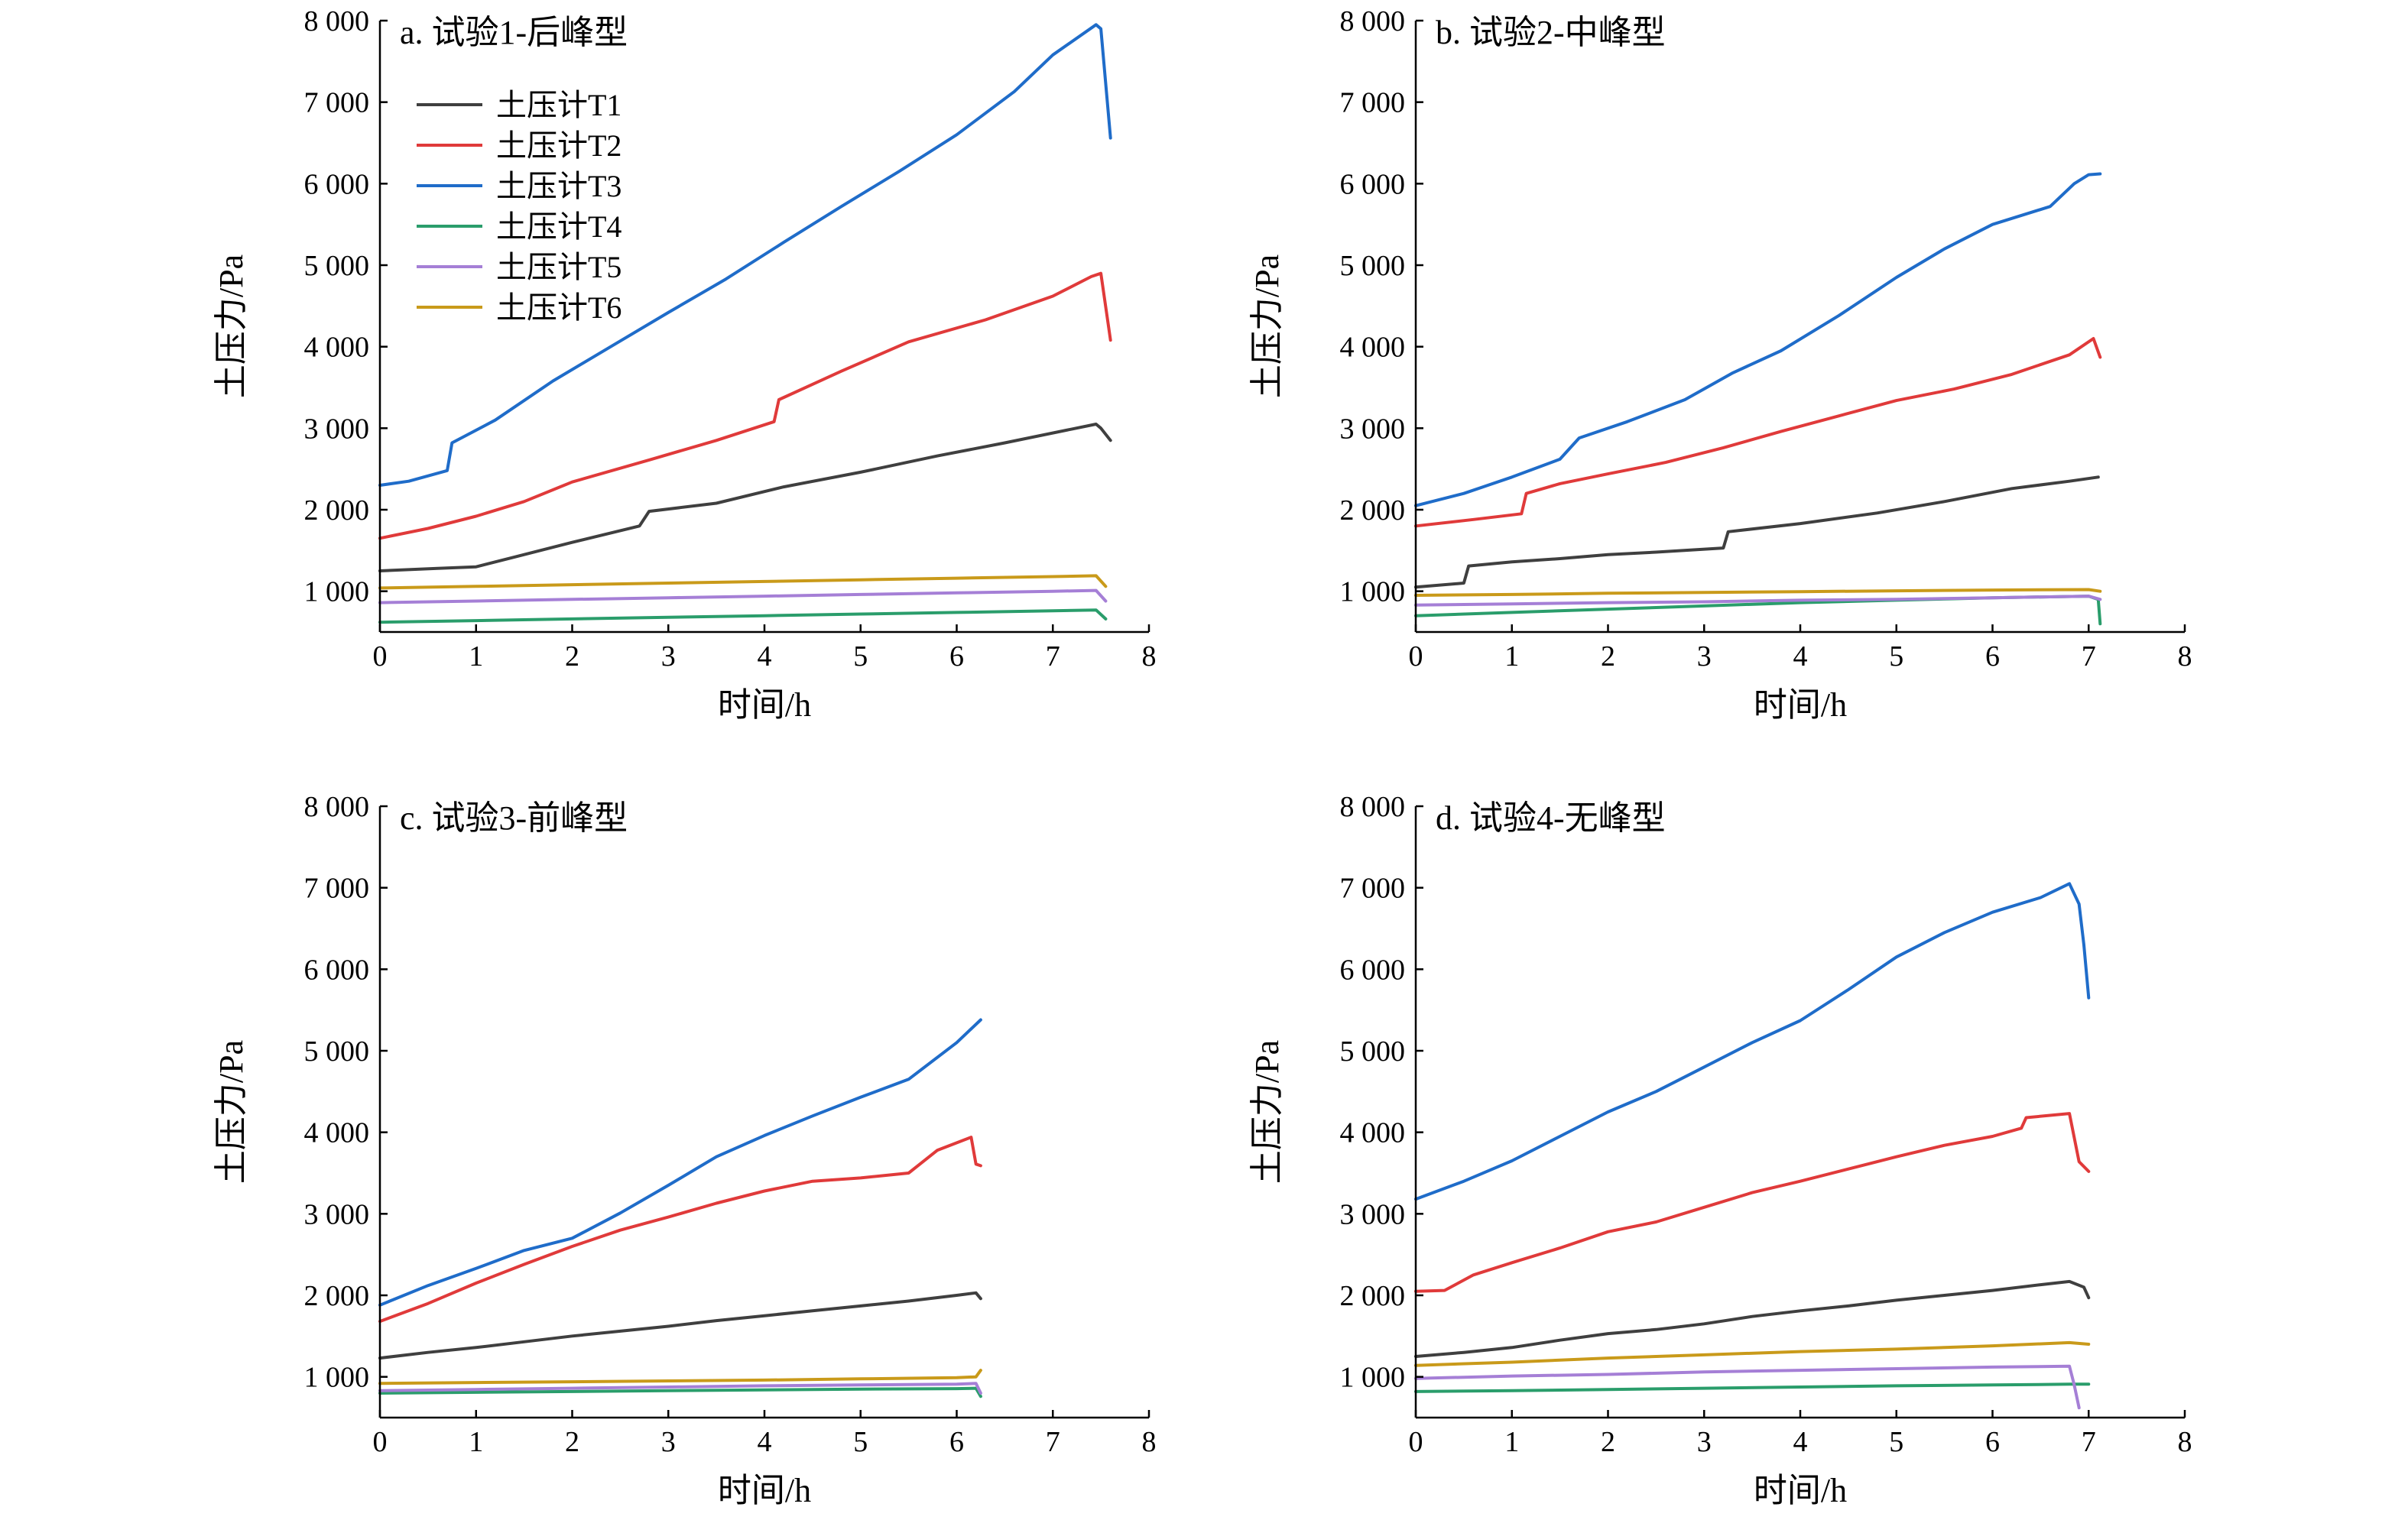 This screenshot has width=2408, height=1520. What do you see at coordinates (337, 1296) in the screenshot?
I see `y-tick-label: 2 000` at bounding box center [337, 1296].